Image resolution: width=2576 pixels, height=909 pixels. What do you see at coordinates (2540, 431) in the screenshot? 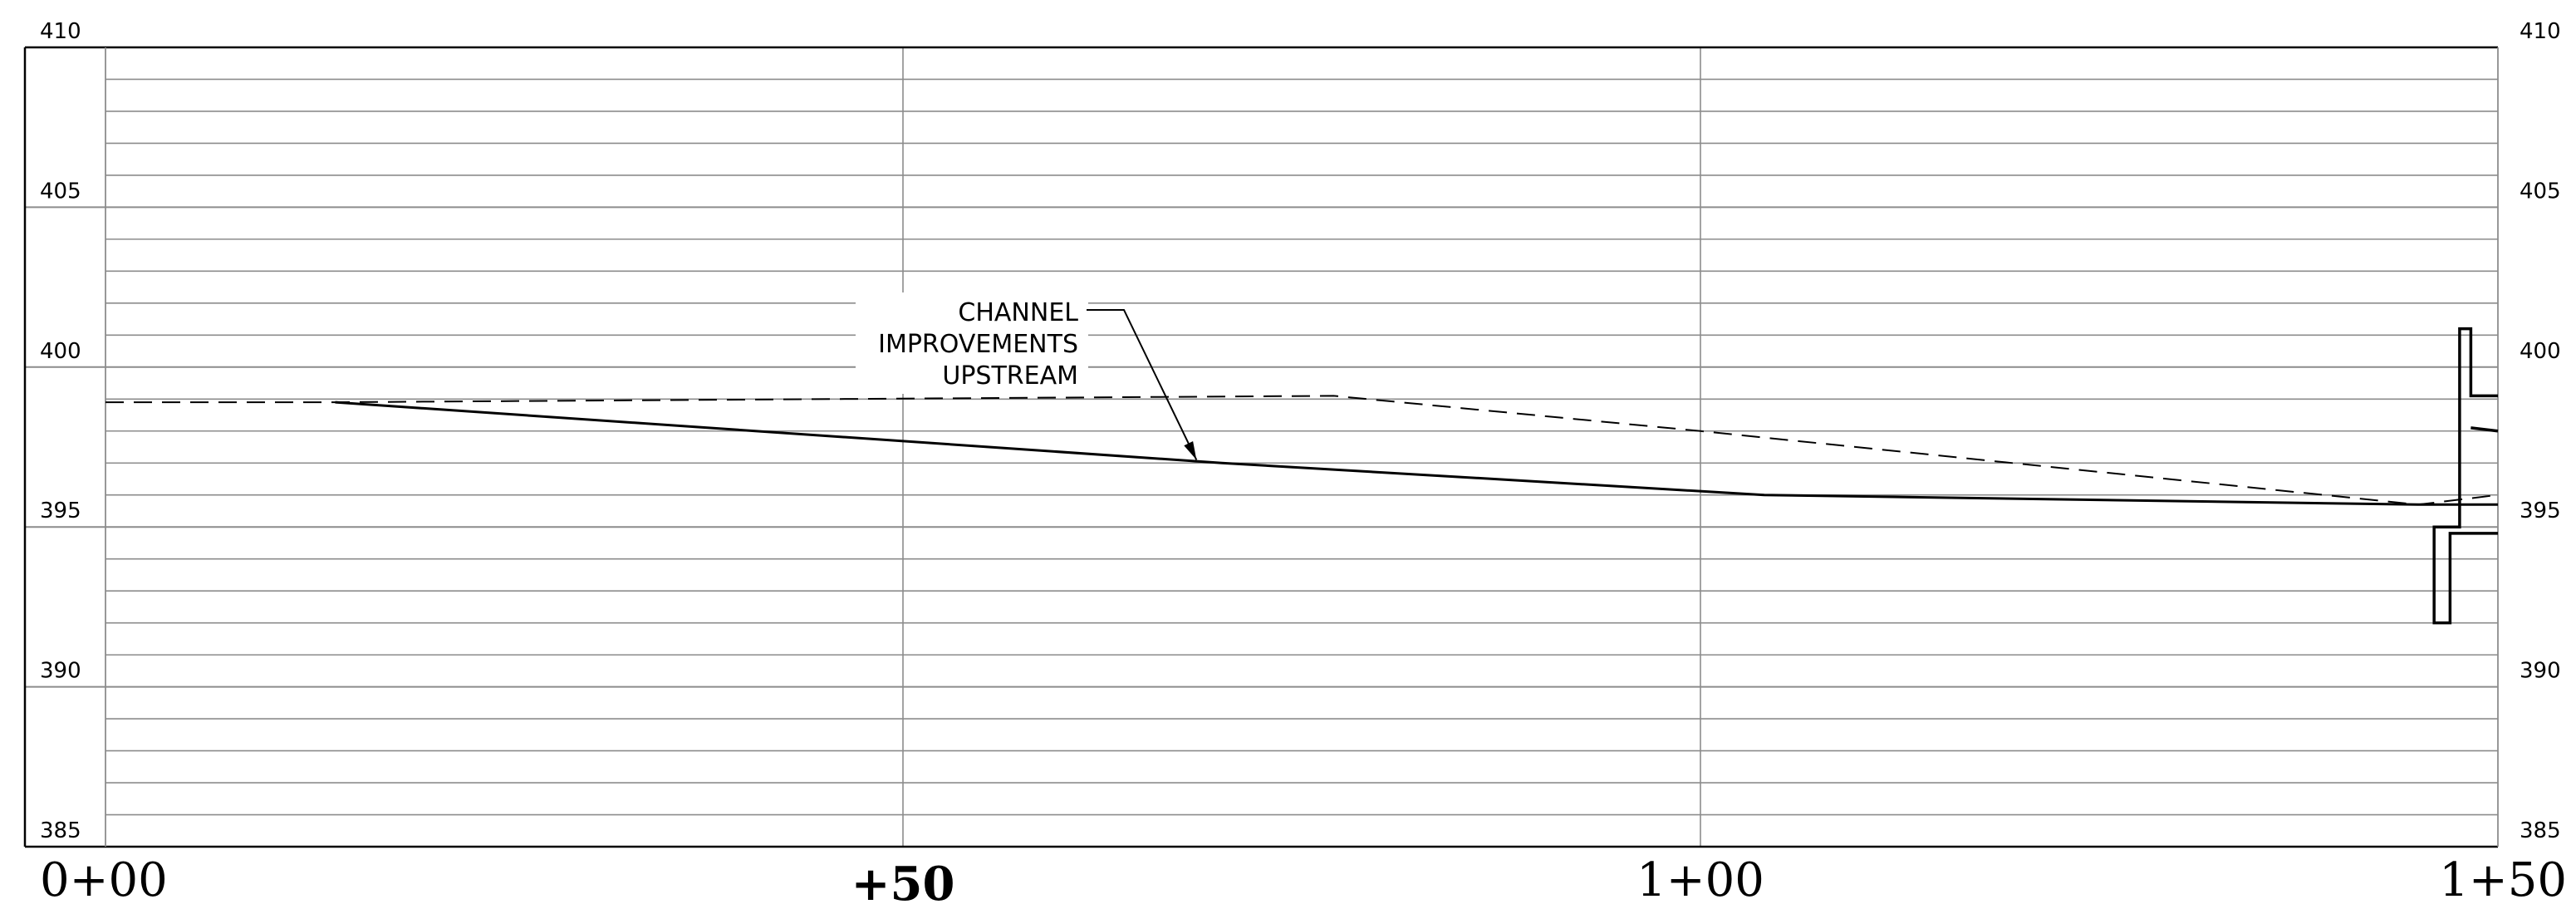
I see `elevation-labels-right: 385 390 395 400 405 410` at bounding box center [2540, 431].